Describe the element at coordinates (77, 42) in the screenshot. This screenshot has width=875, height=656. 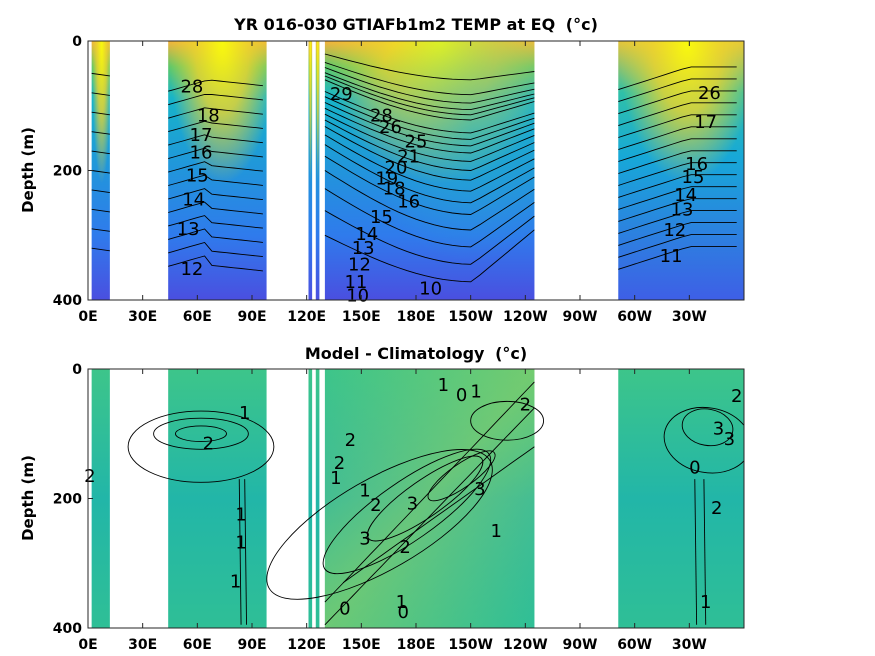
I see `y-tick-label: 0` at that location.